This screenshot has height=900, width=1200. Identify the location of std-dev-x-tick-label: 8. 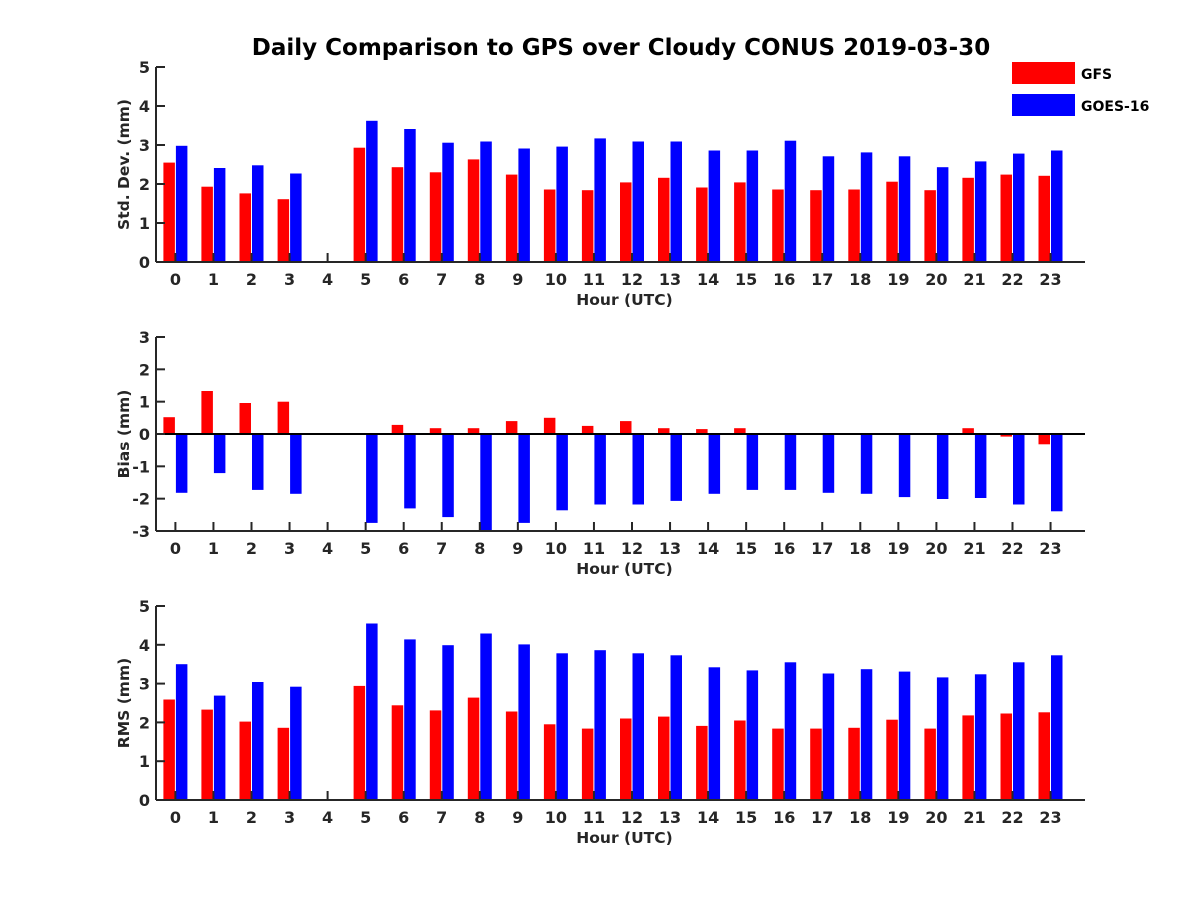
(479, 279).